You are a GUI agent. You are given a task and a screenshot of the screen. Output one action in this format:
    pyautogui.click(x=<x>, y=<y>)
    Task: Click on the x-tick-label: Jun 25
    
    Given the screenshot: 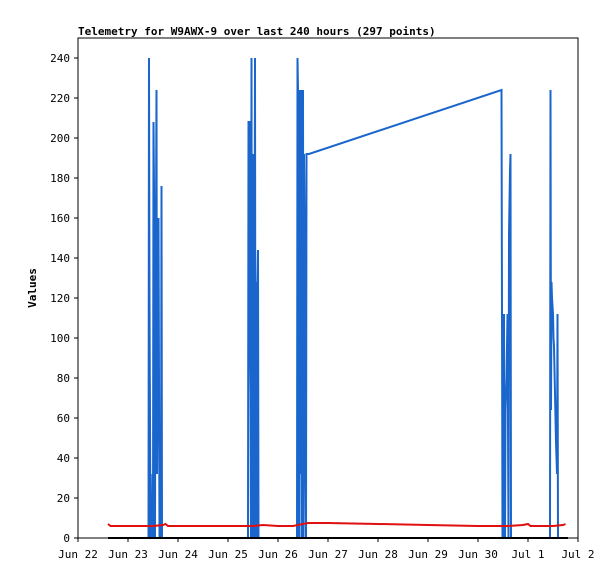 What is the action you would take?
    pyautogui.click(x=228, y=554)
    